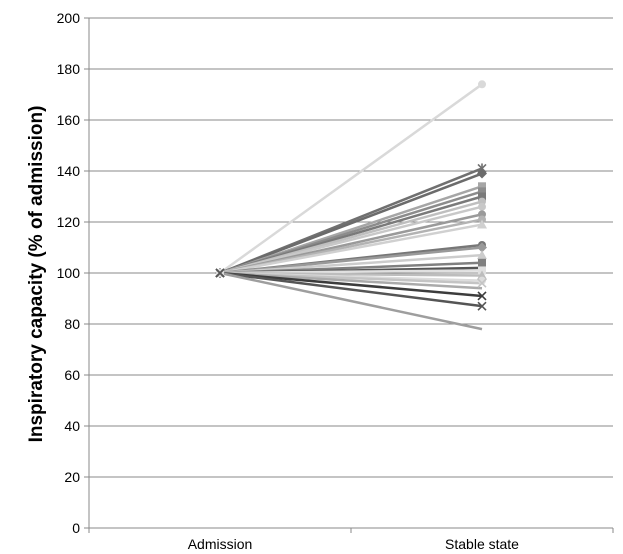 The height and width of the screenshot is (554, 623). I want to click on y-tick-label: 180, so click(69, 69).